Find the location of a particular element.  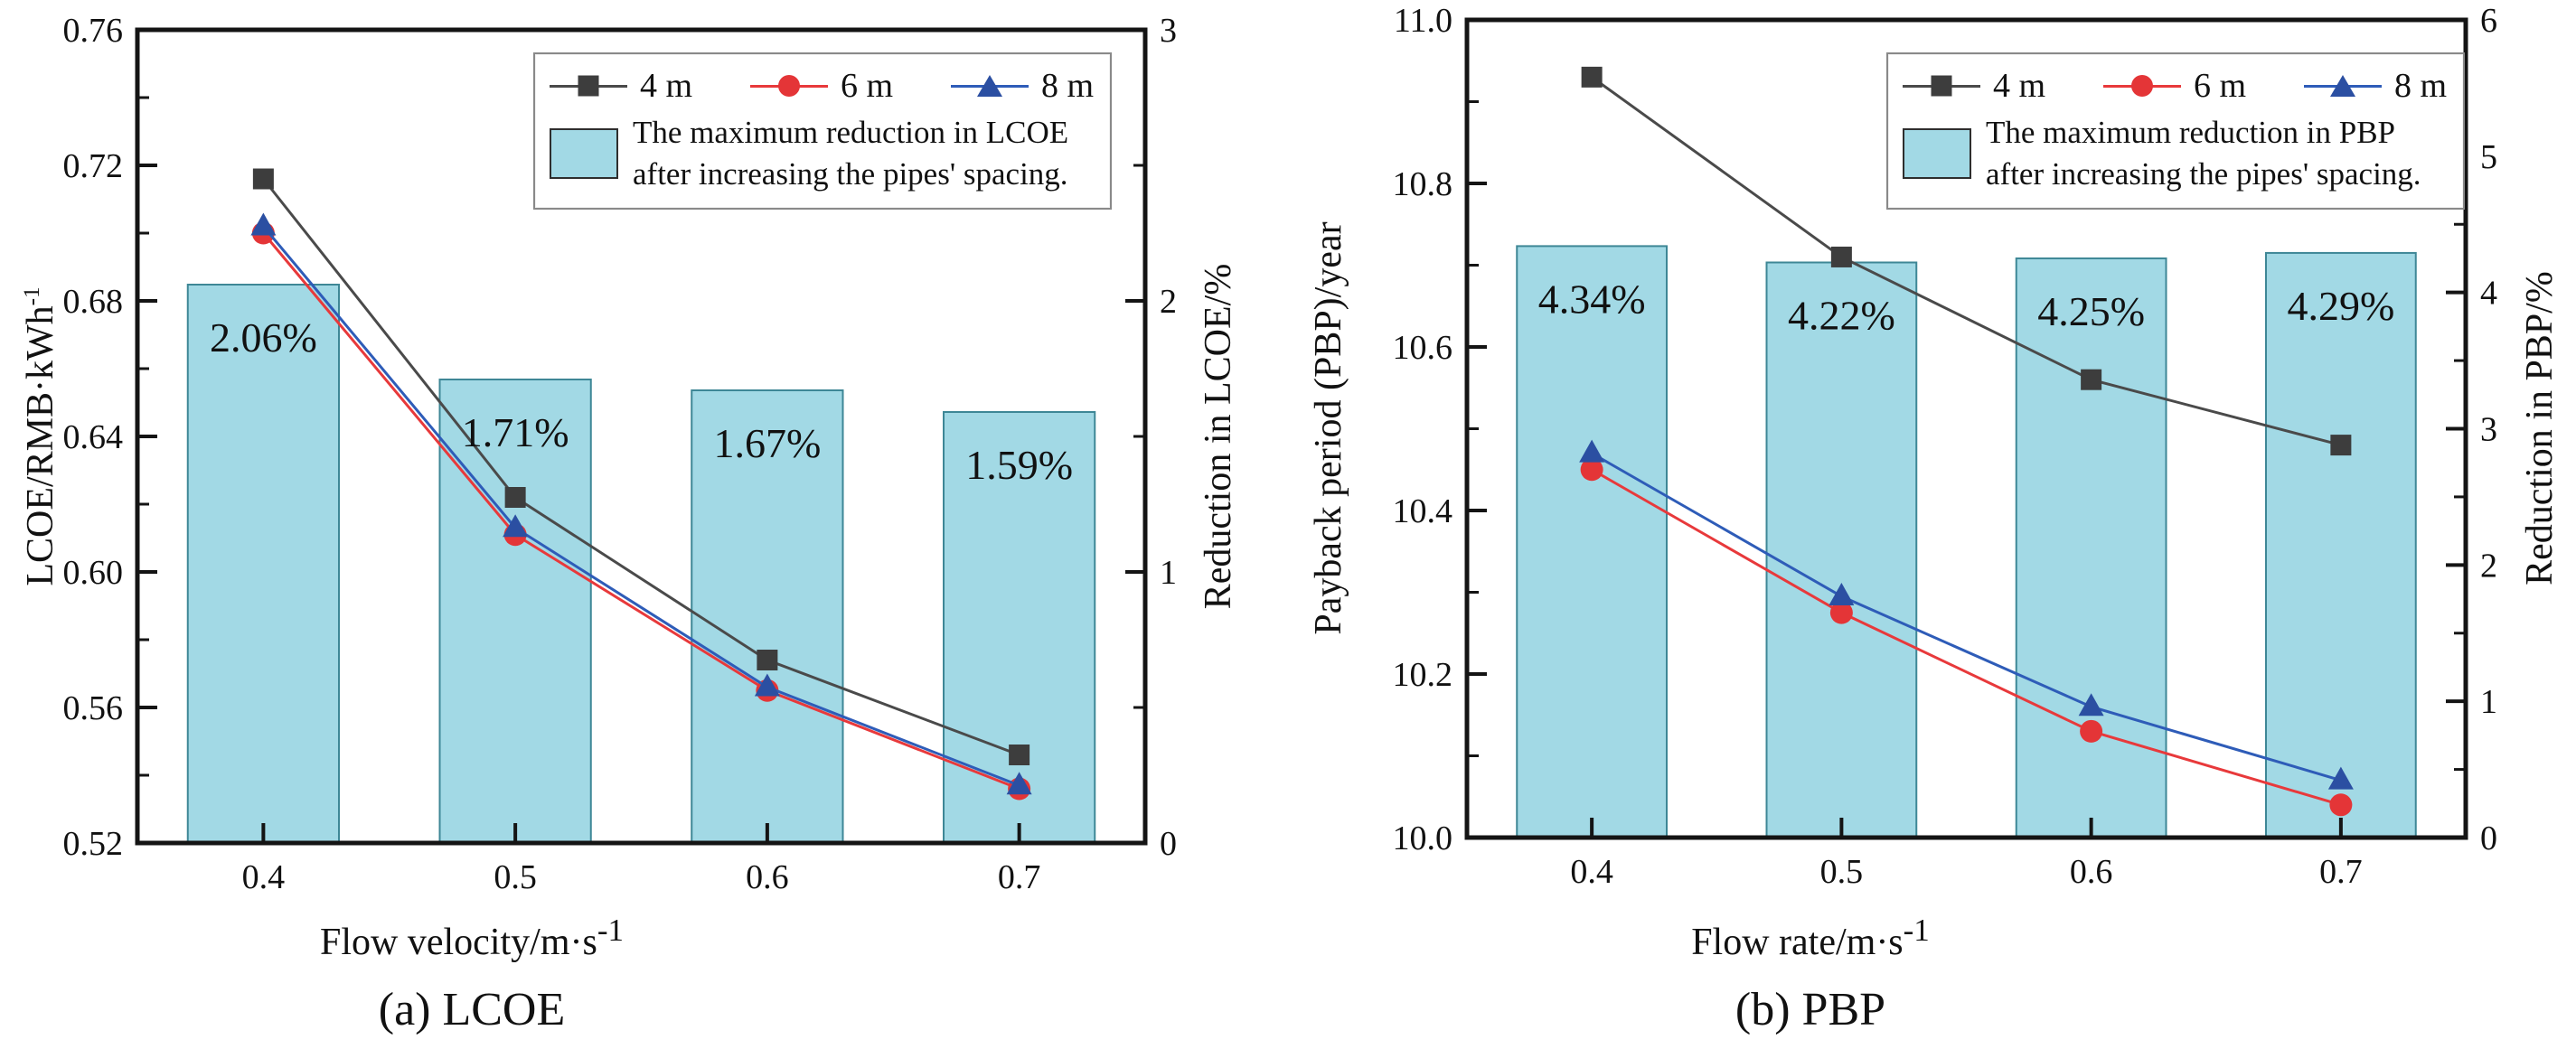

y-right-tick-label: 6 is located at coordinates (2489, 21).